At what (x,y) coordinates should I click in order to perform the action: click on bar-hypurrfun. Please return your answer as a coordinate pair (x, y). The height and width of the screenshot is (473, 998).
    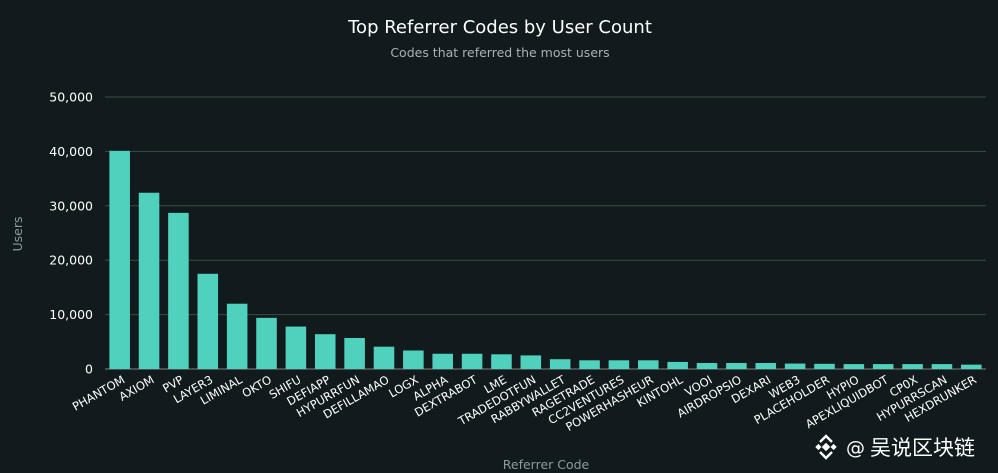
    Looking at the image, I should click on (354, 353).